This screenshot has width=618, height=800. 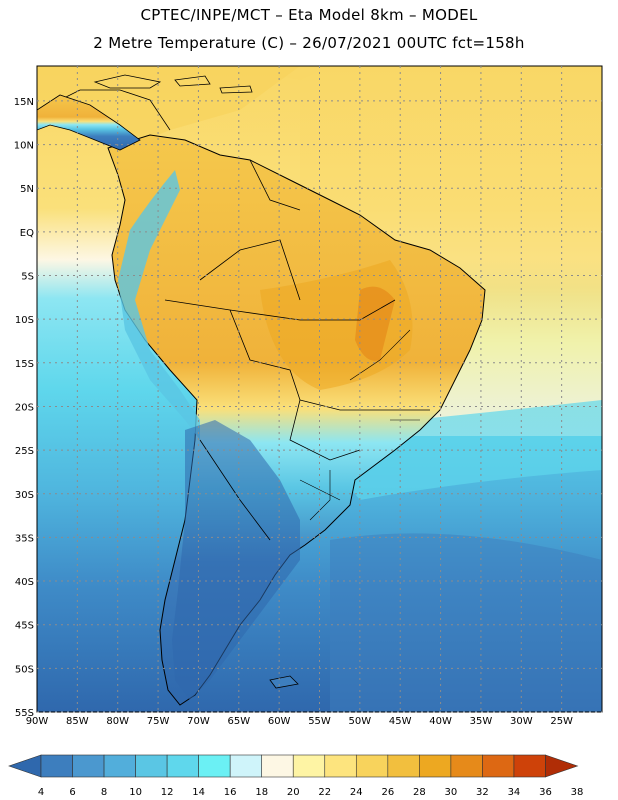 What do you see at coordinates (24, 451) in the screenshot?
I see `latitude-label: 25S` at bounding box center [24, 451].